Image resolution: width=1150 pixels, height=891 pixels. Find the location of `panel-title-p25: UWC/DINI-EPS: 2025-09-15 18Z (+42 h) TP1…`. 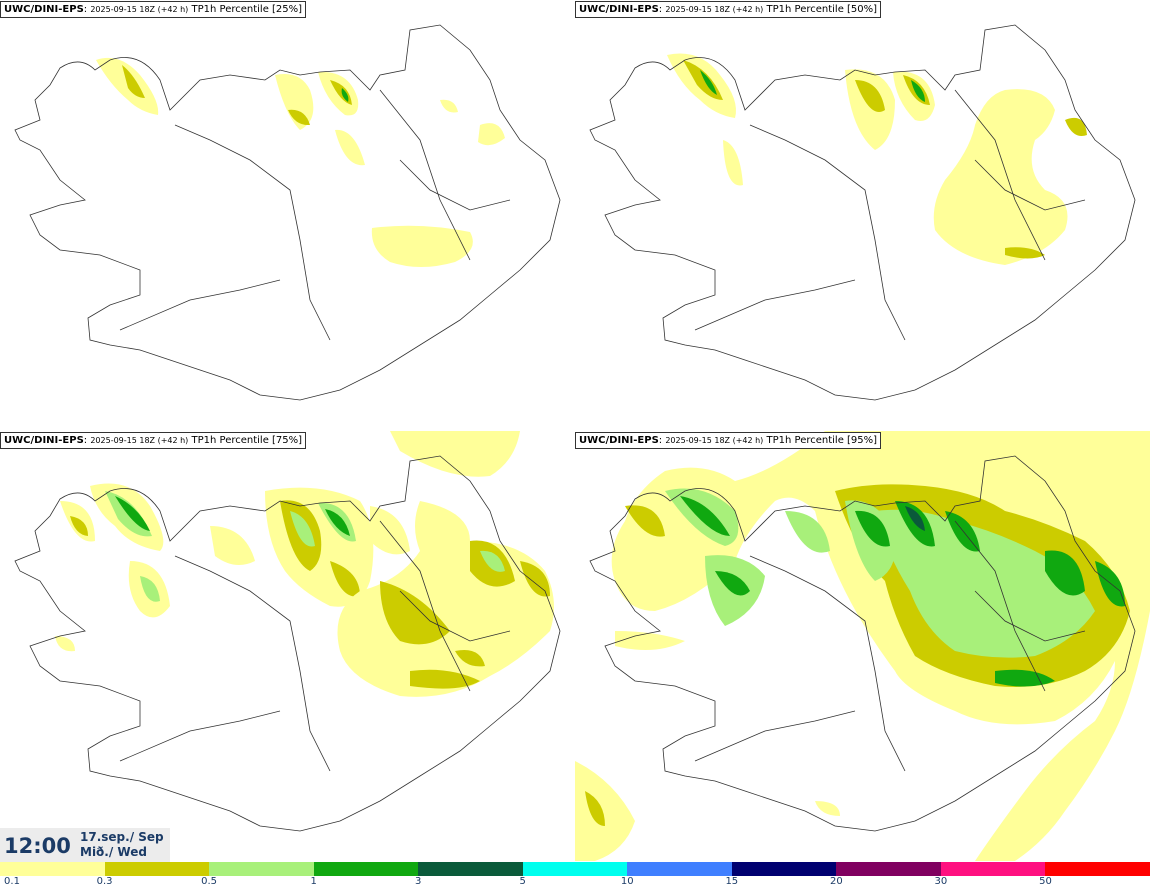

panel-title-p25: UWC/DINI-EPS: 2025-09-15 18Z (+42 h) TP1… is located at coordinates (153, 9).